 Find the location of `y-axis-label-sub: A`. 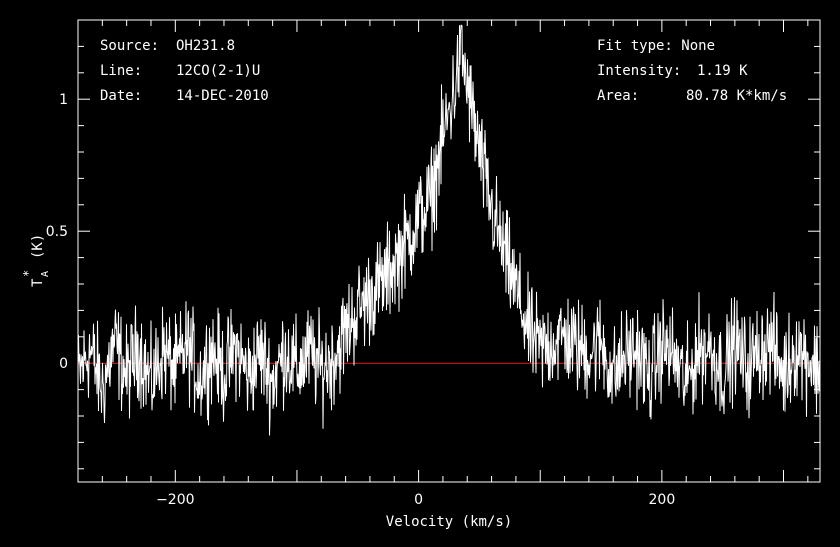

y-axis-label-sub: A is located at coordinates (45, 274).